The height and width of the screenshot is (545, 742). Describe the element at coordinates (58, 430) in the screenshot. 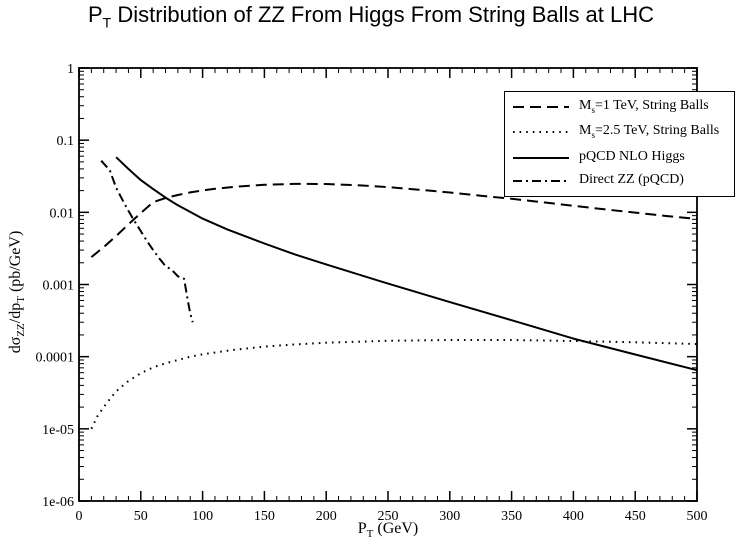

I see `y-tick-label: 1e-05` at that location.